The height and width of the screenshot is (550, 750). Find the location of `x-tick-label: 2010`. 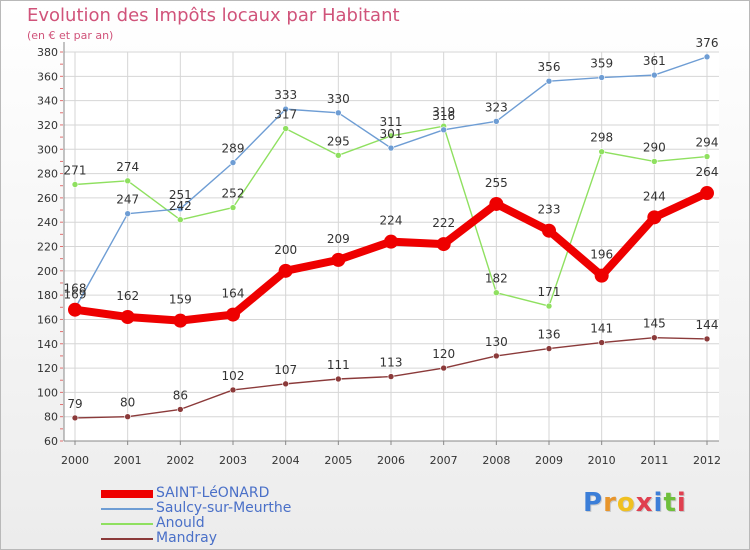

x-tick-label: 2010 is located at coordinates (602, 460).